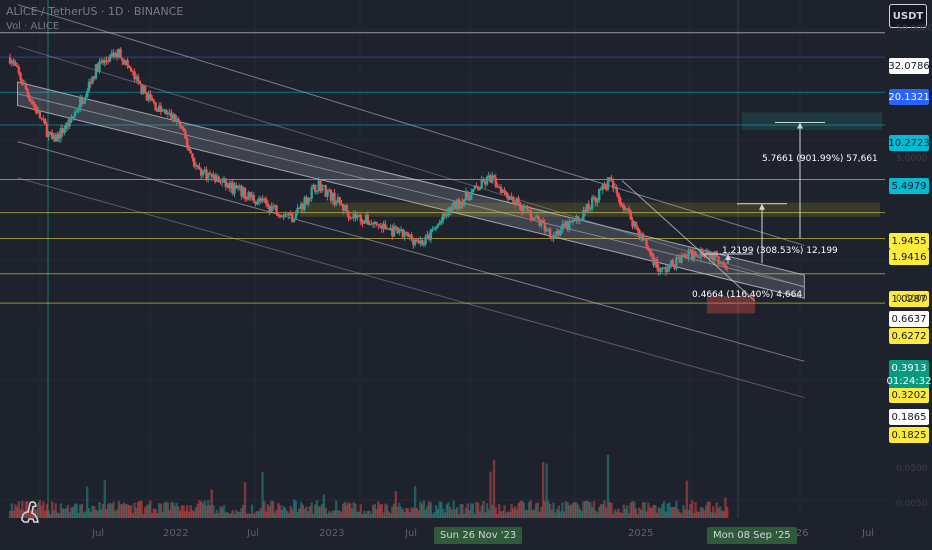 This screenshot has width=932, height=550. What do you see at coordinates (908, 16) in the screenshot?
I see `currency-button: USDT` at bounding box center [908, 16].